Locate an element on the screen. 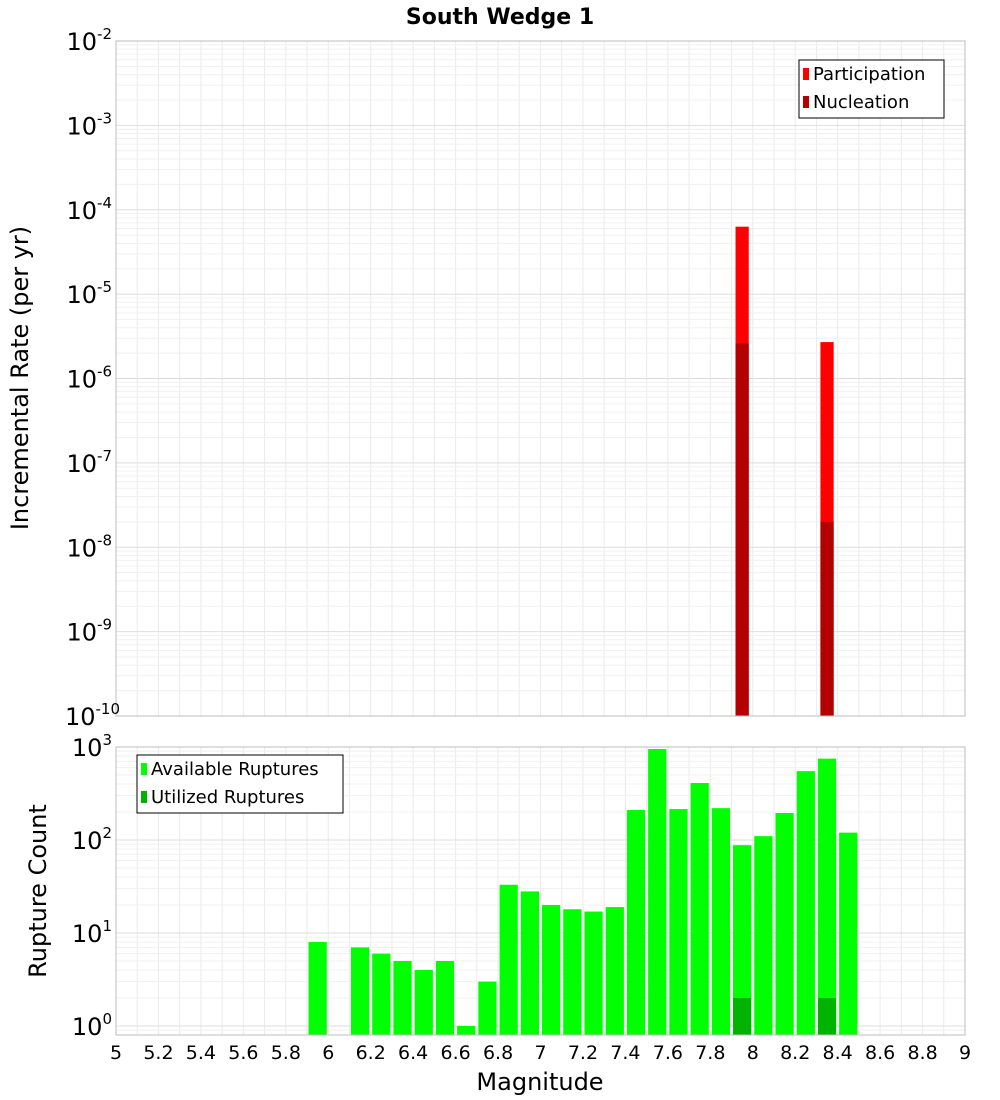 This screenshot has width=1000, height=1100. x-tick-label: 8 is located at coordinates (753, 1053).